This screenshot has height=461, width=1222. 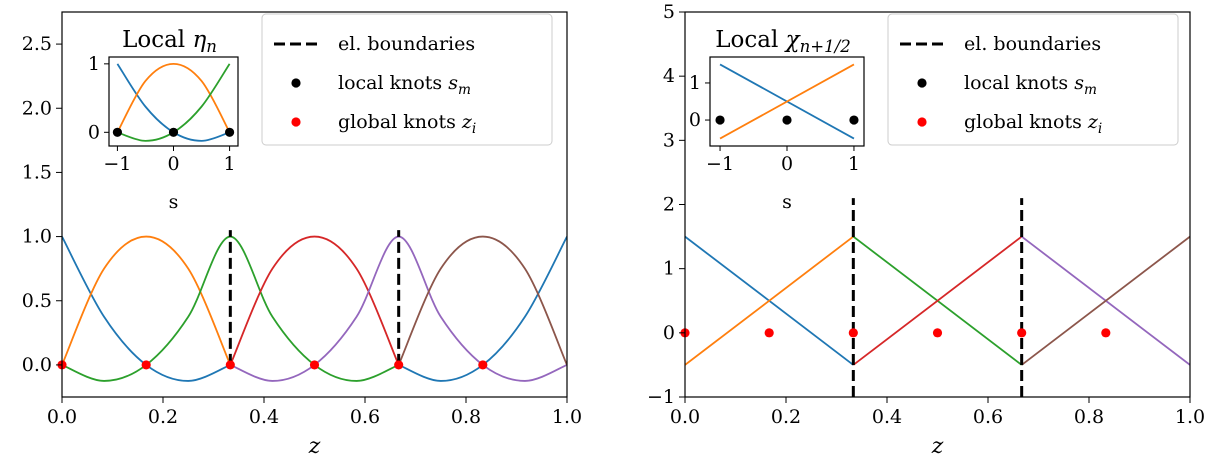 I want to click on y-tick-label: 4, so click(x=669, y=76).